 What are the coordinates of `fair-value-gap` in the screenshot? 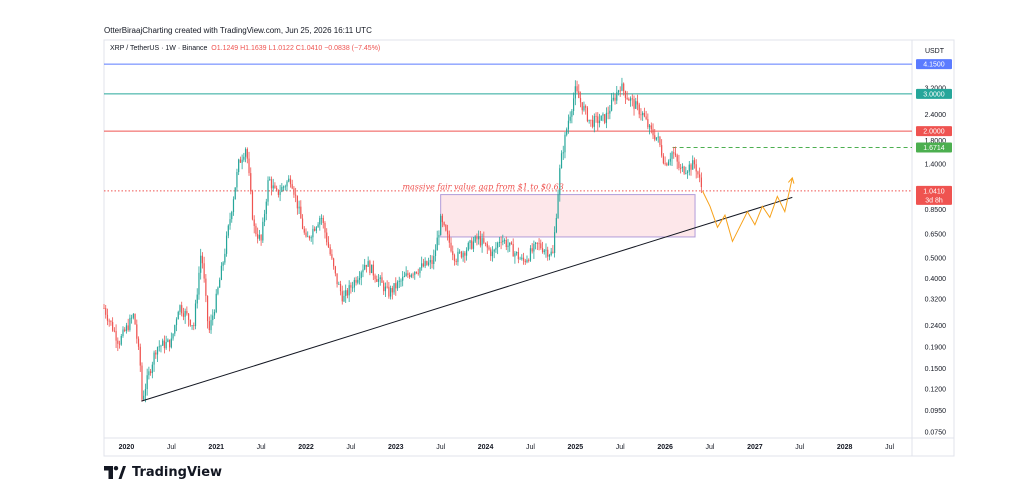 It's located at (568, 216).